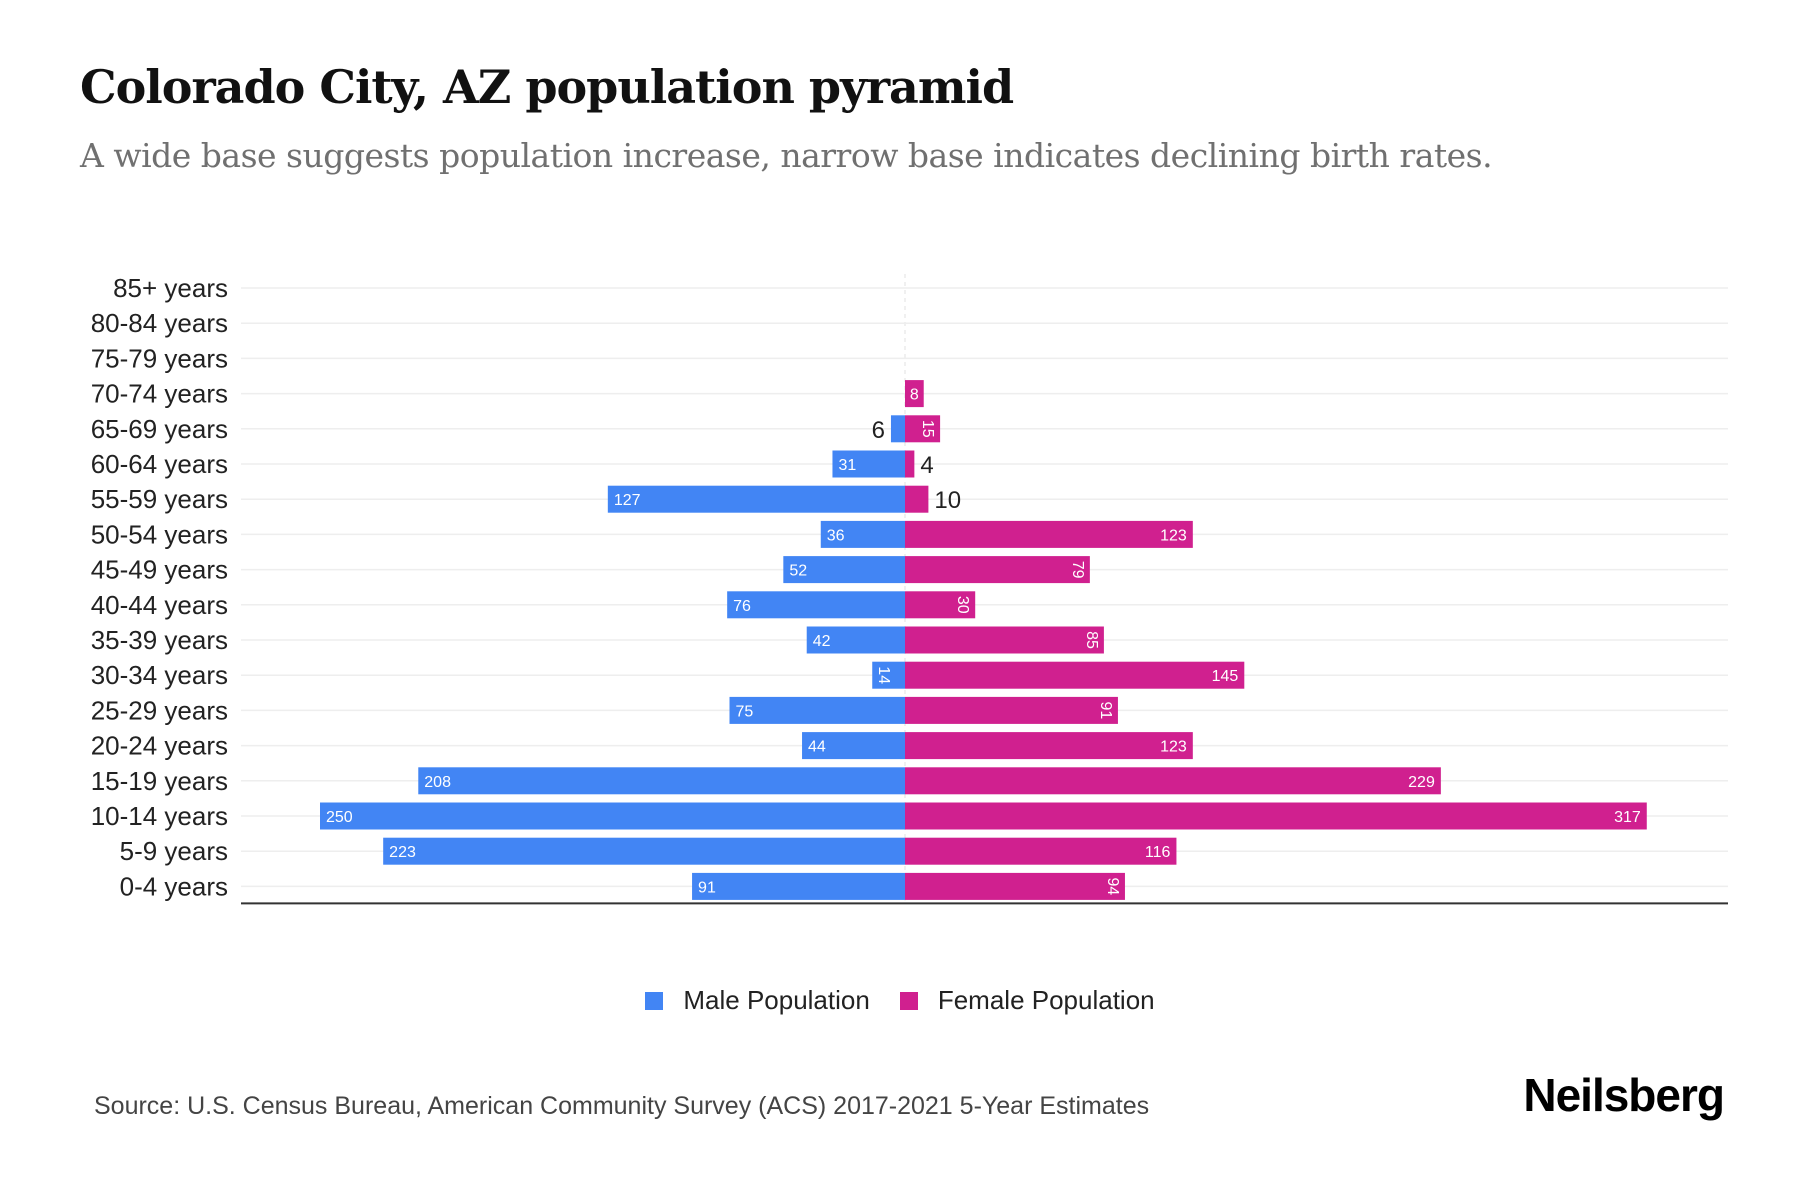 The width and height of the screenshot is (1800, 1200). I want to click on y-tick-label: 40-44 years, so click(159, 605).